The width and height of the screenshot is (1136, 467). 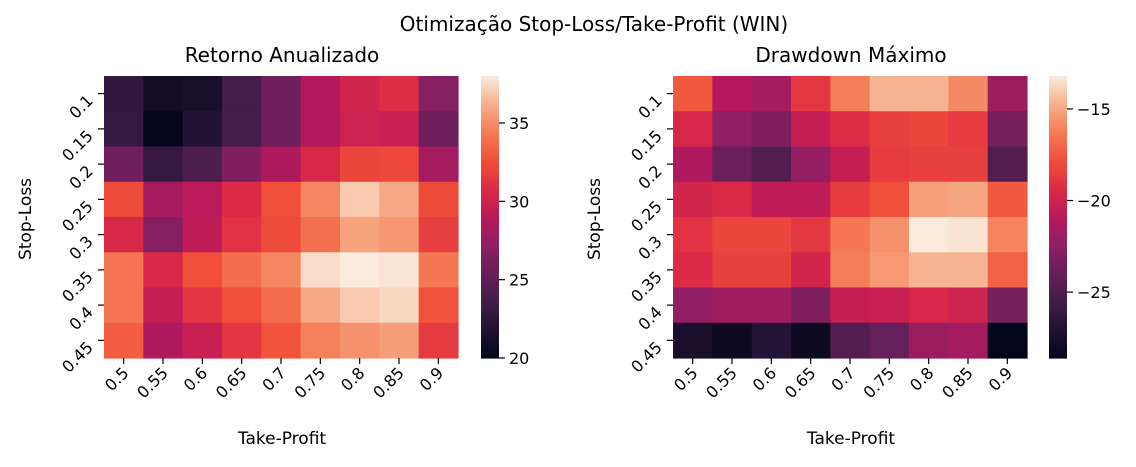 I want to click on panel-title: Retorno Anualizado, so click(x=282, y=55).